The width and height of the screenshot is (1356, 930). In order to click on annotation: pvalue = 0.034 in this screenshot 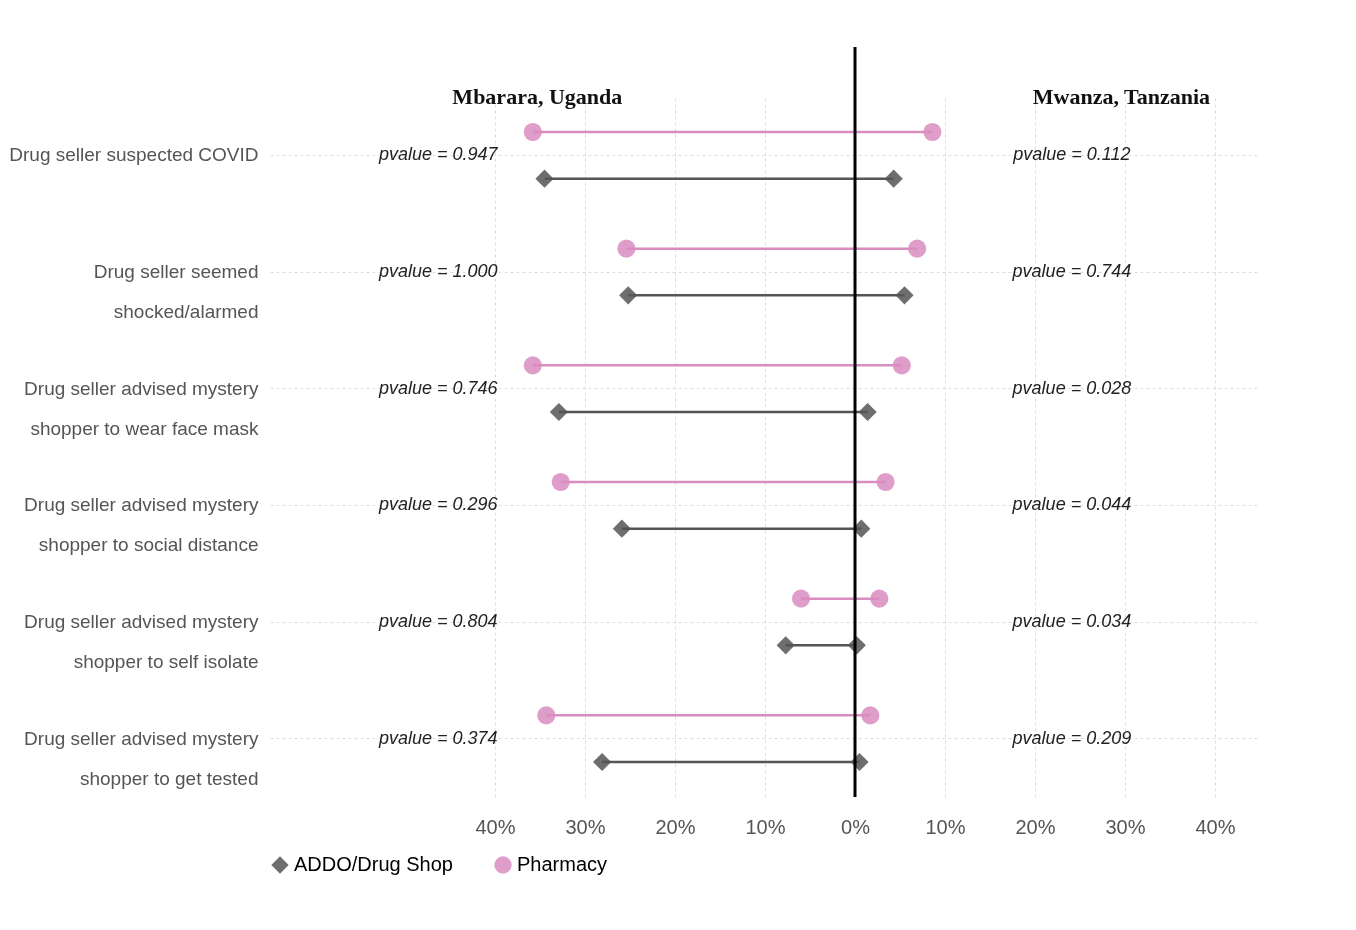, I will do `click(1071, 621)`.